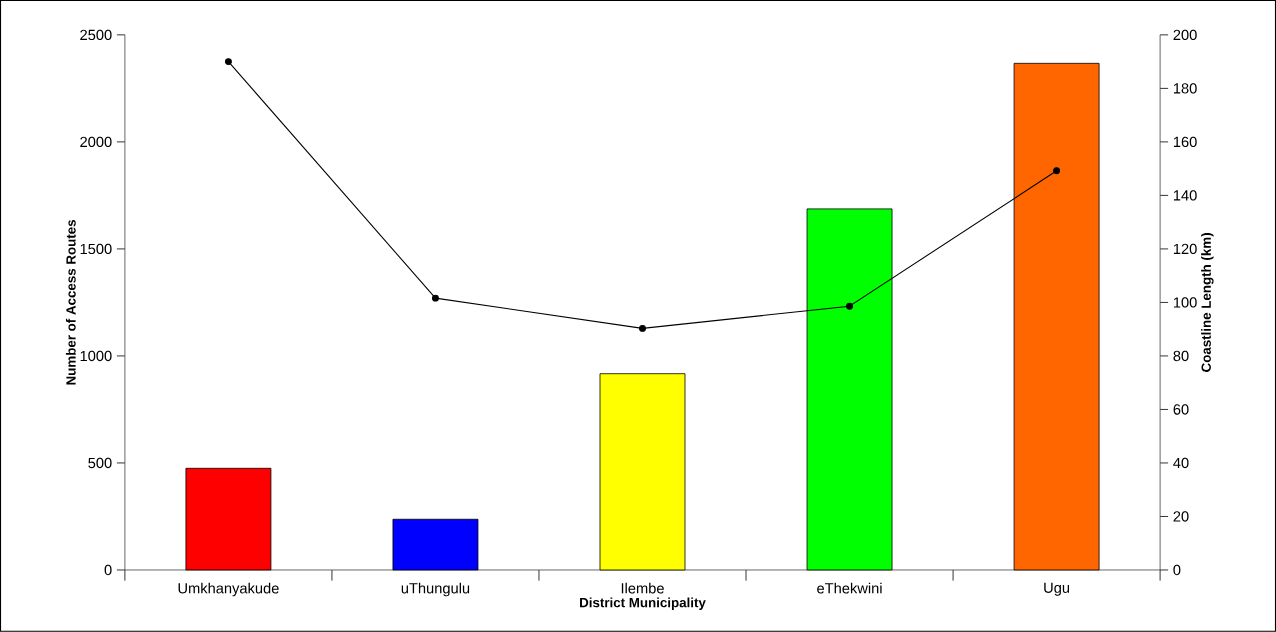 Image resolution: width=1276 pixels, height=632 pixels. Describe the element at coordinates (1181, 356) in the screenshot. I see `y2-tick-label: 80` at that location.